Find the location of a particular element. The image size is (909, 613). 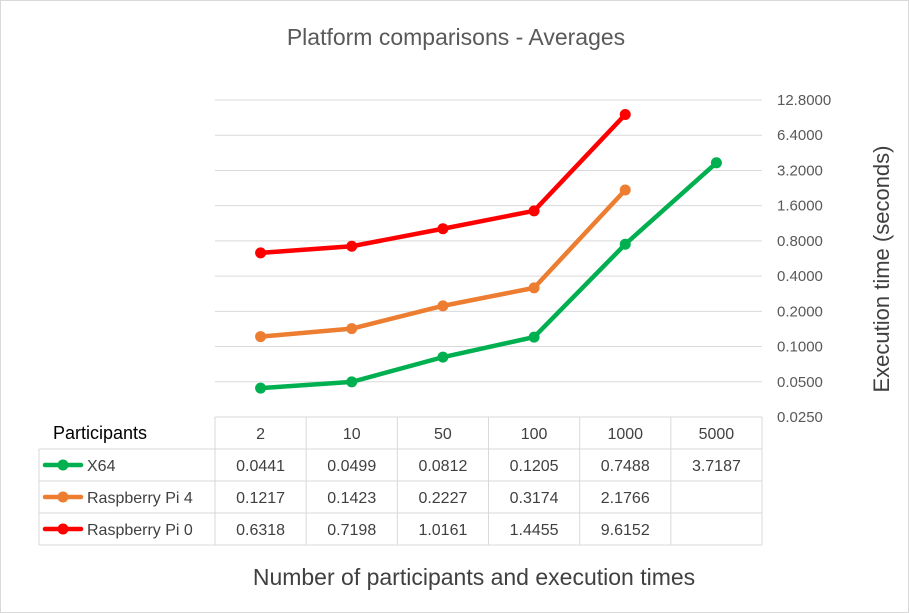

data-label: 0.3174 is located at coordinates (534, 498).